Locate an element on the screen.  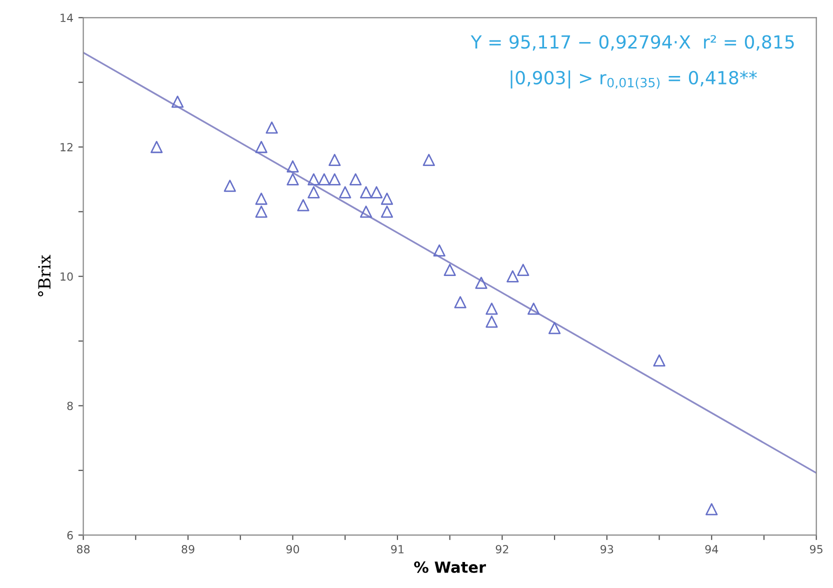
x-axis-title: % Water is located at coordinates (450, 567).